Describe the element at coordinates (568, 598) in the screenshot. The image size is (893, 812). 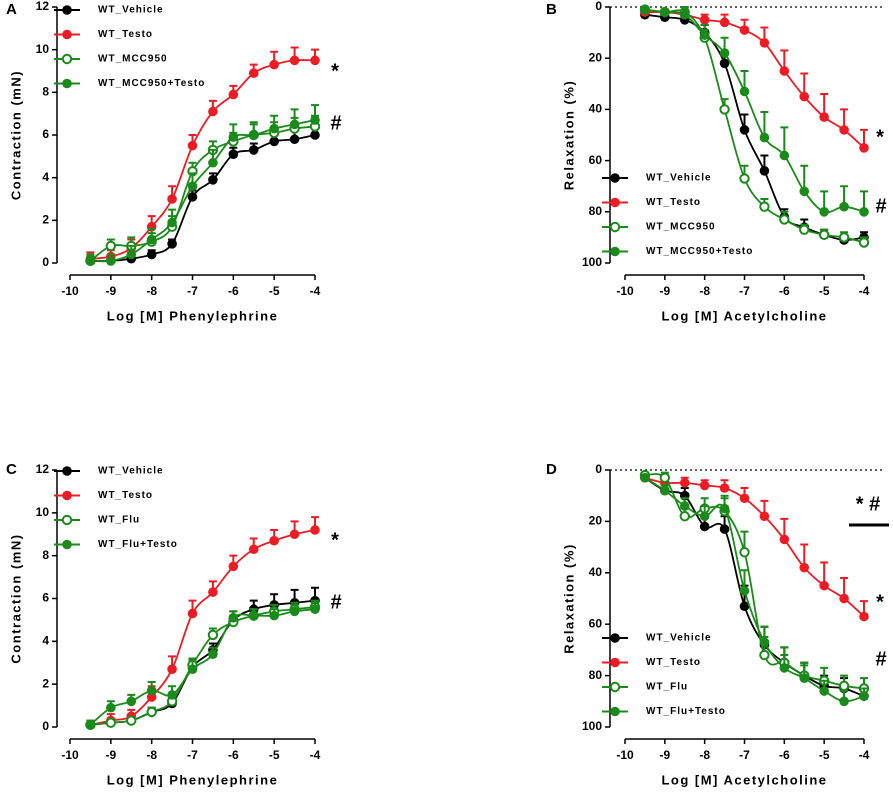
I see `y-axis-label: Relaxation (%)` at that location.